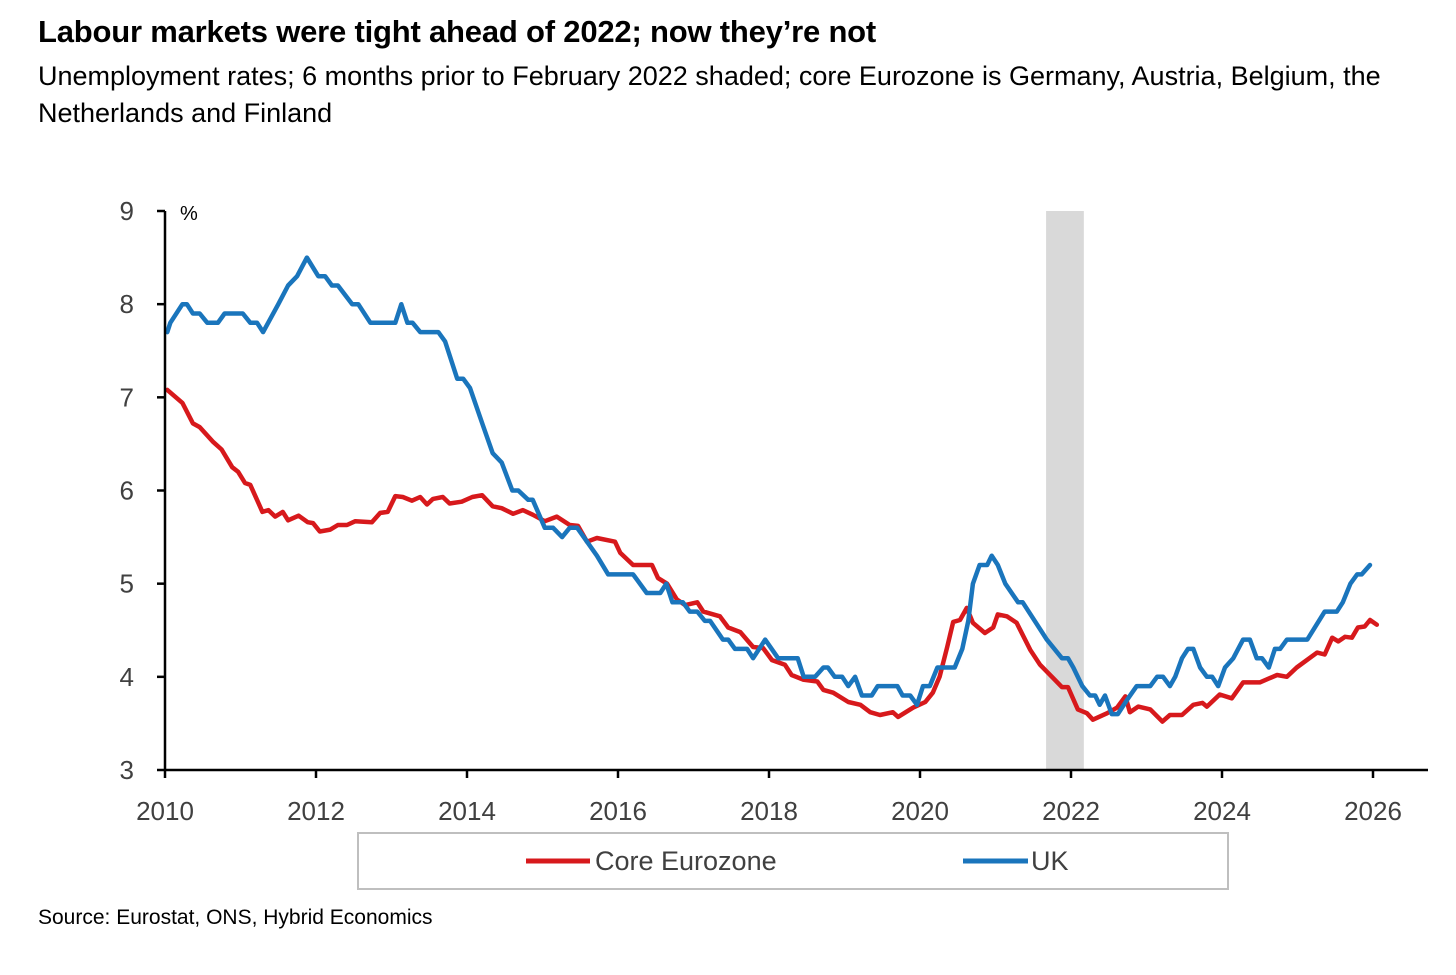 This screenshot has height=975, width=1456. I want to click on y-tick-label: 5, so click(127, 584).